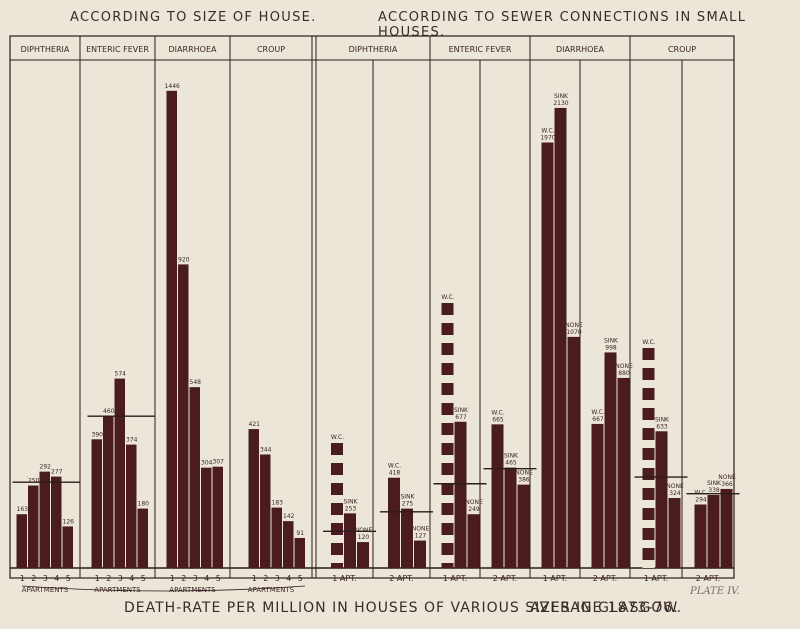 Image resolution: width=800 pixels, height=629 pixels. I want to click on bar-value-label: 250, so click(34, 481).